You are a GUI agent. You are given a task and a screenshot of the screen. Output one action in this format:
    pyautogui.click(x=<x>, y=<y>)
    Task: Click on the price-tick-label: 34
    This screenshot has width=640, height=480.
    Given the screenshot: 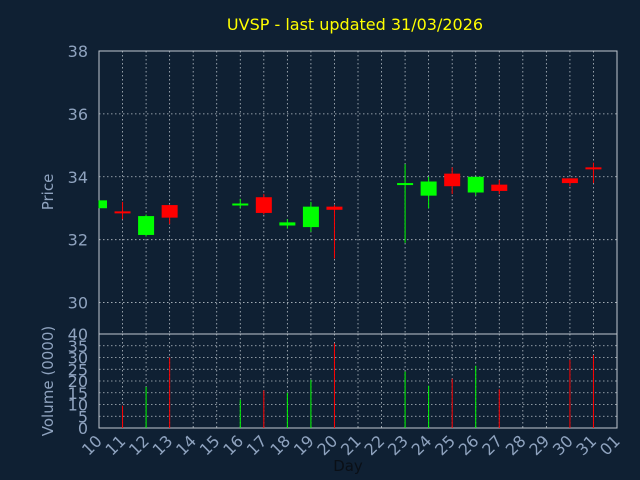 What is the action you would take?
    pyautogui.click(x=78, y=177)
    